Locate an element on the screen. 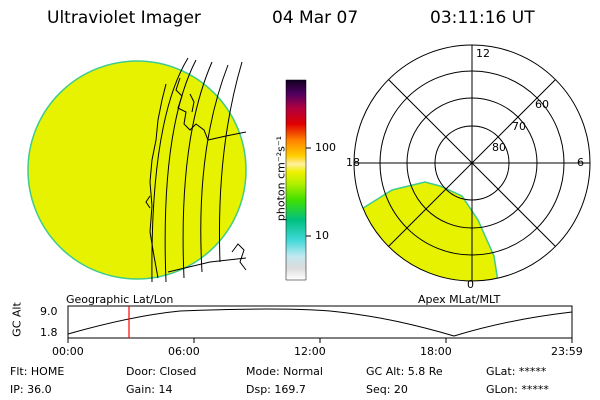  altitude-xtick: 06:00 is located at coordinates (184, 351).